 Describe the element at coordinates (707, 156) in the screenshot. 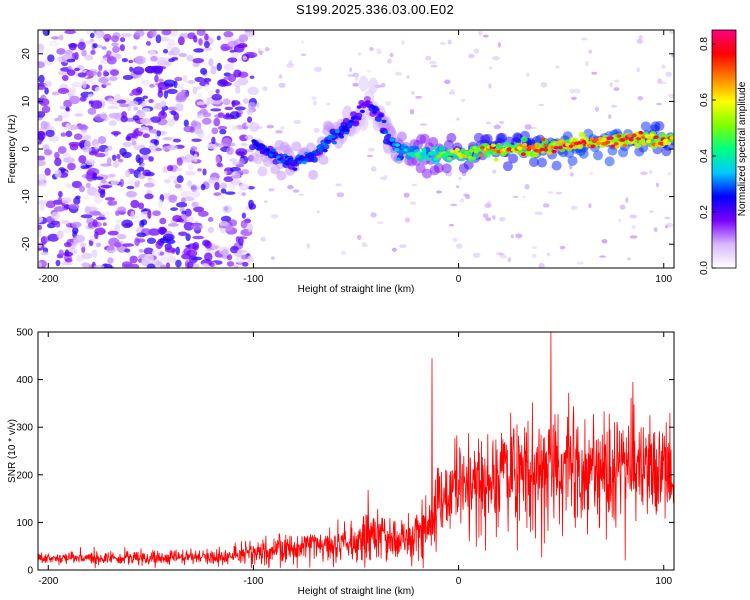

I see `colorbar-ticks: 0.0 0.2 0.4 0.6 0.8` at that location.